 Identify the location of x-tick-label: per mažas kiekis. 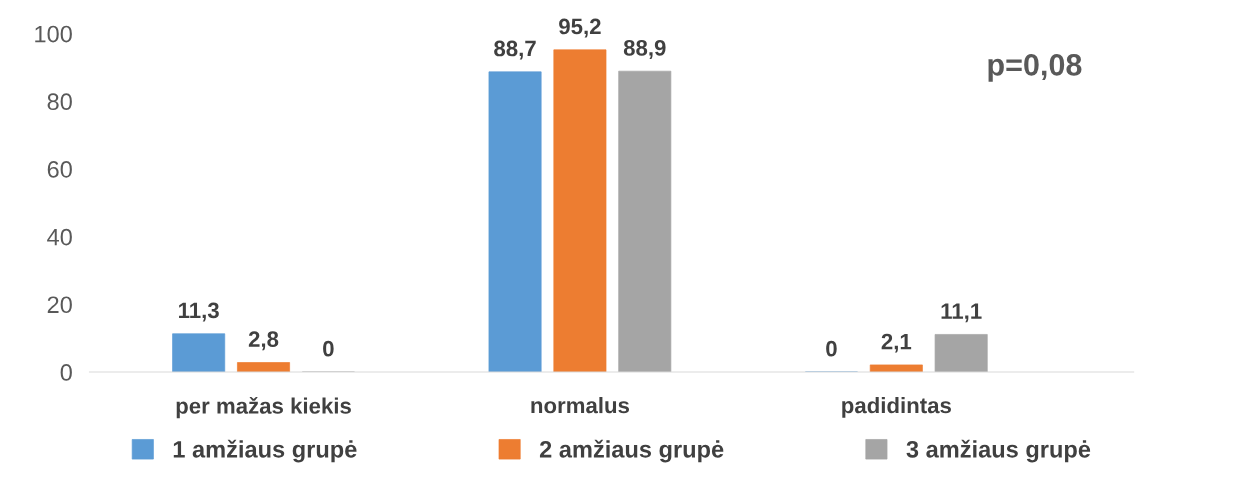
(263, 408).